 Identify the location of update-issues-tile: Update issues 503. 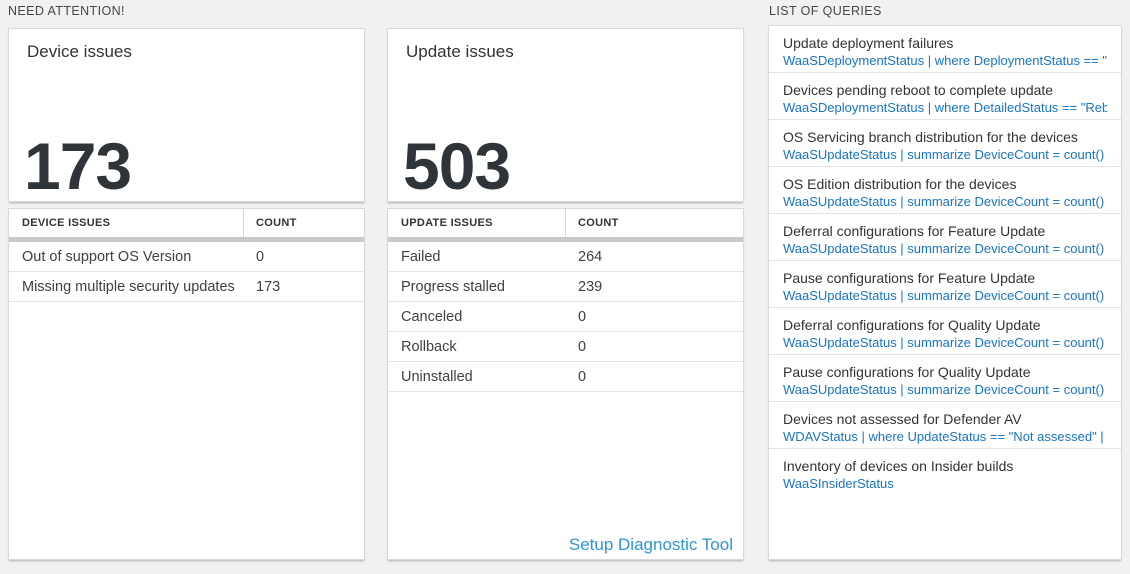
(565, 115).